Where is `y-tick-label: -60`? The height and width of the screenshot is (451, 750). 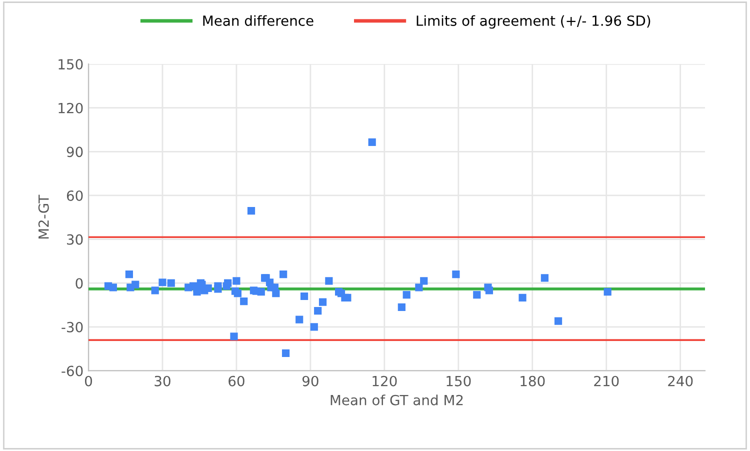 y-tick-label: -60 is located at coordinates (72, 371).